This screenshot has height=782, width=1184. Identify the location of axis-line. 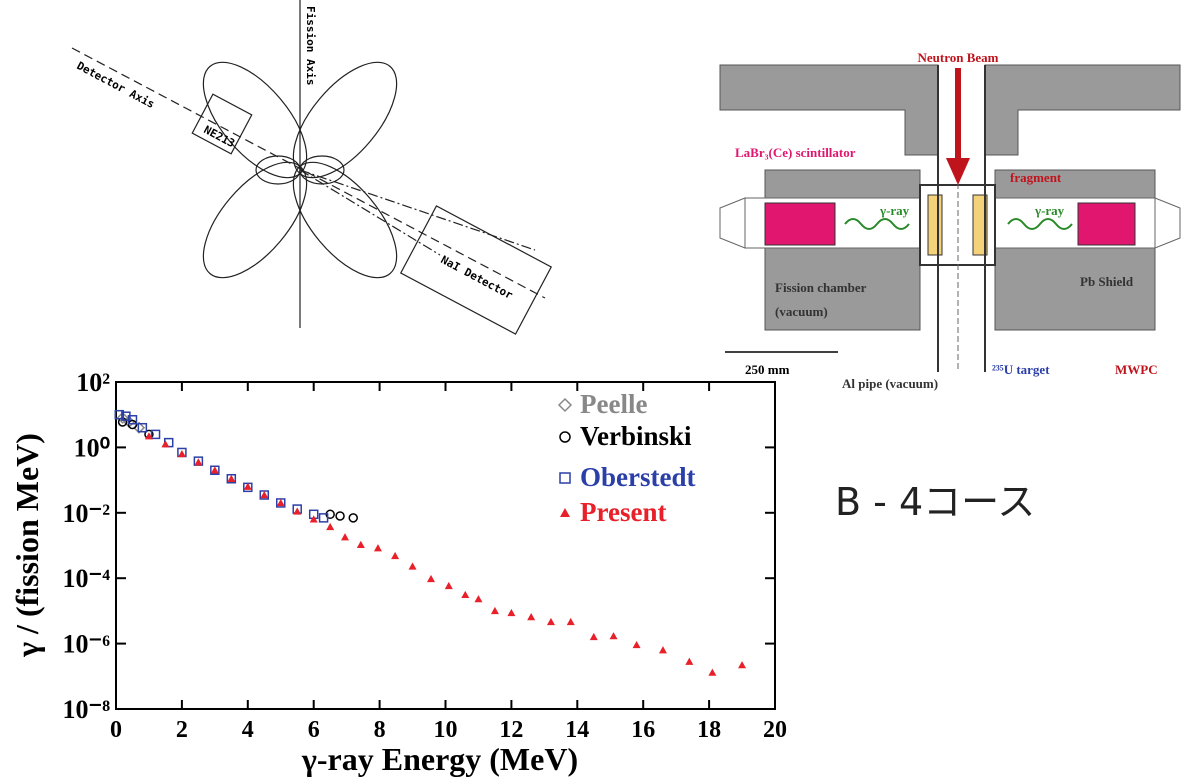
(417, 210).